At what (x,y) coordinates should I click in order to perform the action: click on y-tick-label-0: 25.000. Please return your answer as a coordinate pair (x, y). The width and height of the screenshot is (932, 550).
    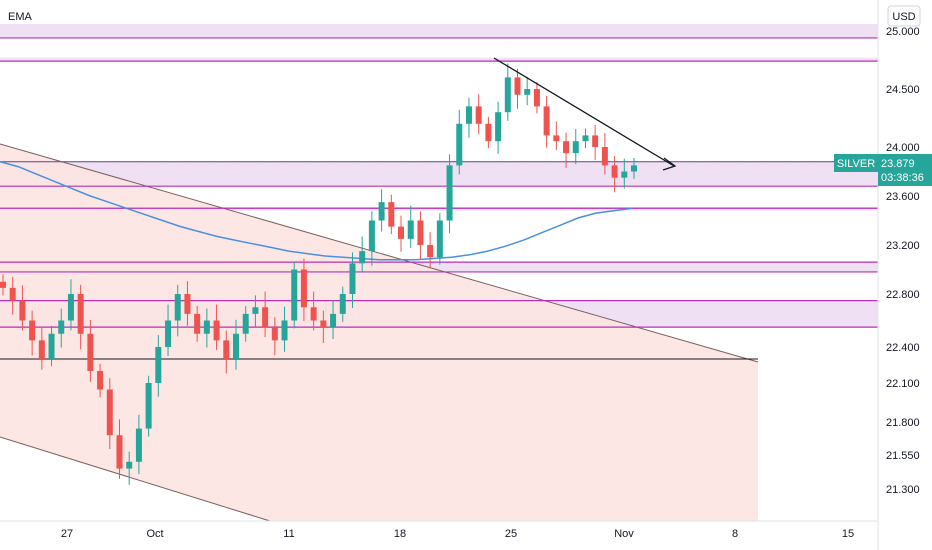
    Looking at the image, I should click on (903, 32).